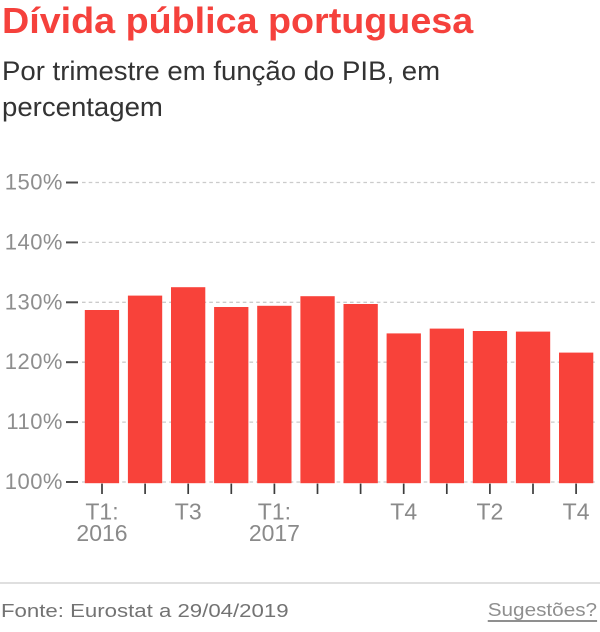 This screenshot has height=632, width=600. Describe the element at coordinates (34, 182) in the screenshot. I see `svg-text: 150%` at that location.